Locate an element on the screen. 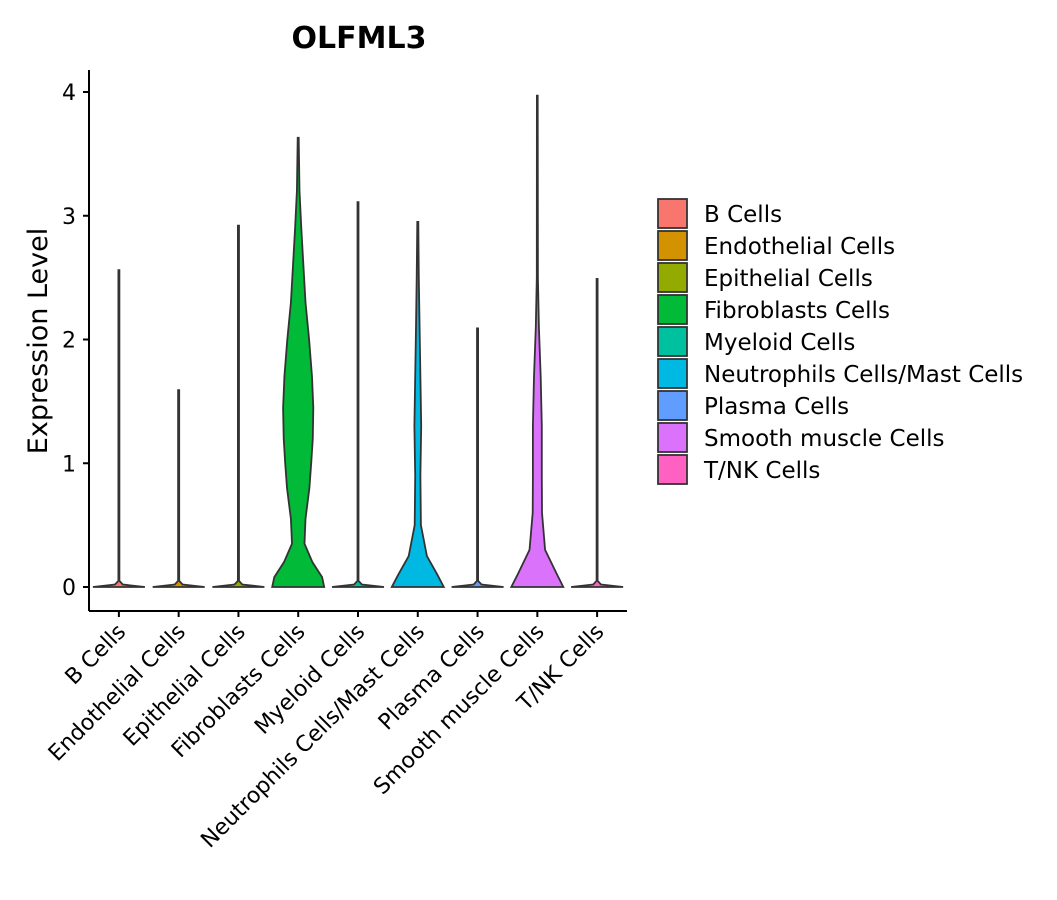  legend-label: Epithelial Cells is located at coordinates (788, 279).